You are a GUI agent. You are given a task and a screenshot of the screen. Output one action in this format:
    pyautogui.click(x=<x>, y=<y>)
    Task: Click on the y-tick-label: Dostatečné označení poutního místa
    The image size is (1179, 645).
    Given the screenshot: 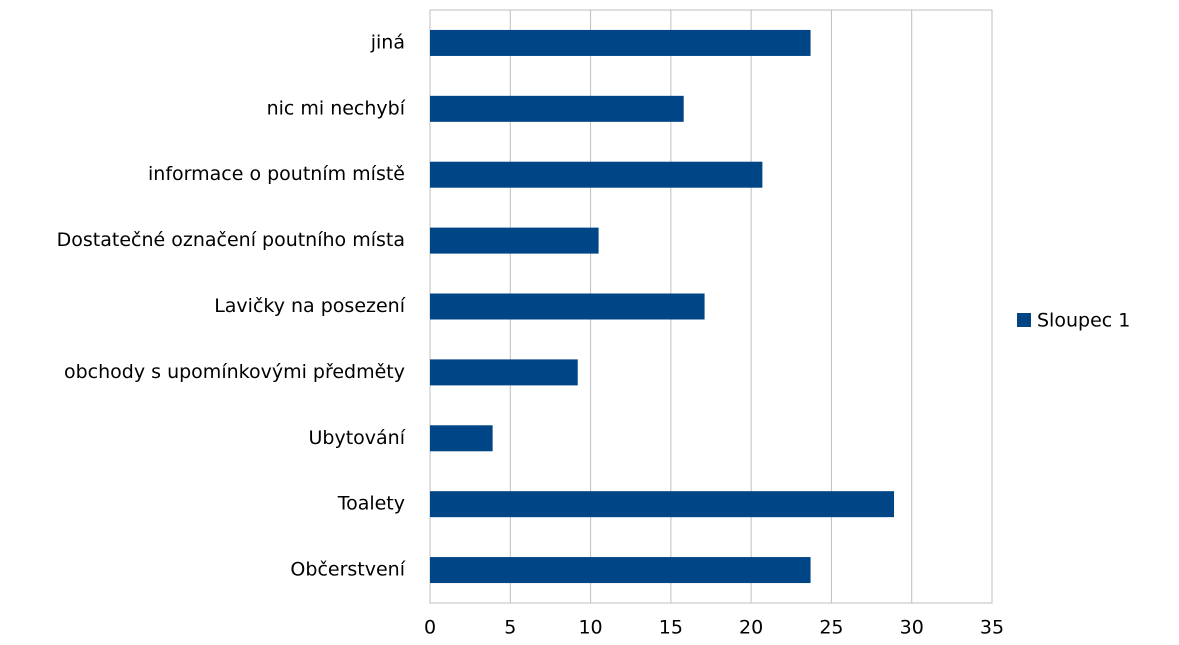 What is the action you would take?
    pyautogui.click(x=231, y=240)
    